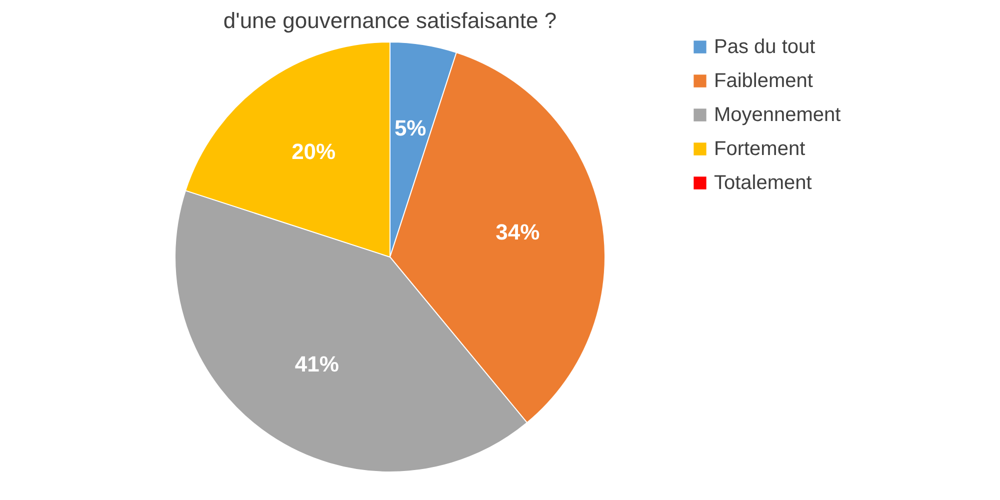 This screenshot has width=1000, height=500. What do you see at coordinates (764, 81) in the screenshot?
I see `legend-label: Faiblement` at bounding box center [764, 81].